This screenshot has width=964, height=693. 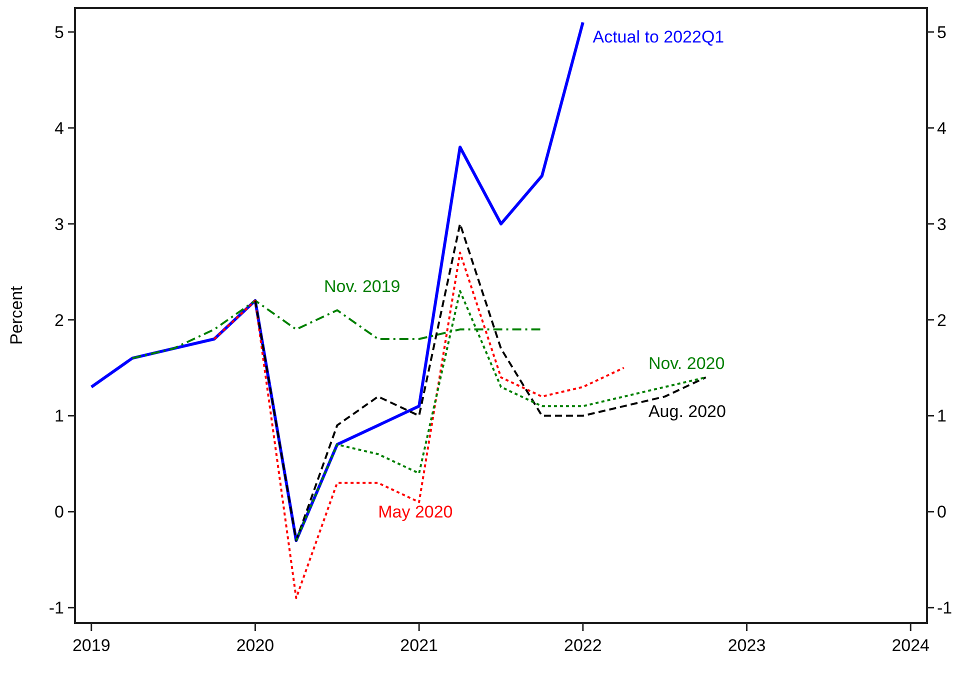 I want to click on x-tick-label: 2019, so click(x=91, y=645).